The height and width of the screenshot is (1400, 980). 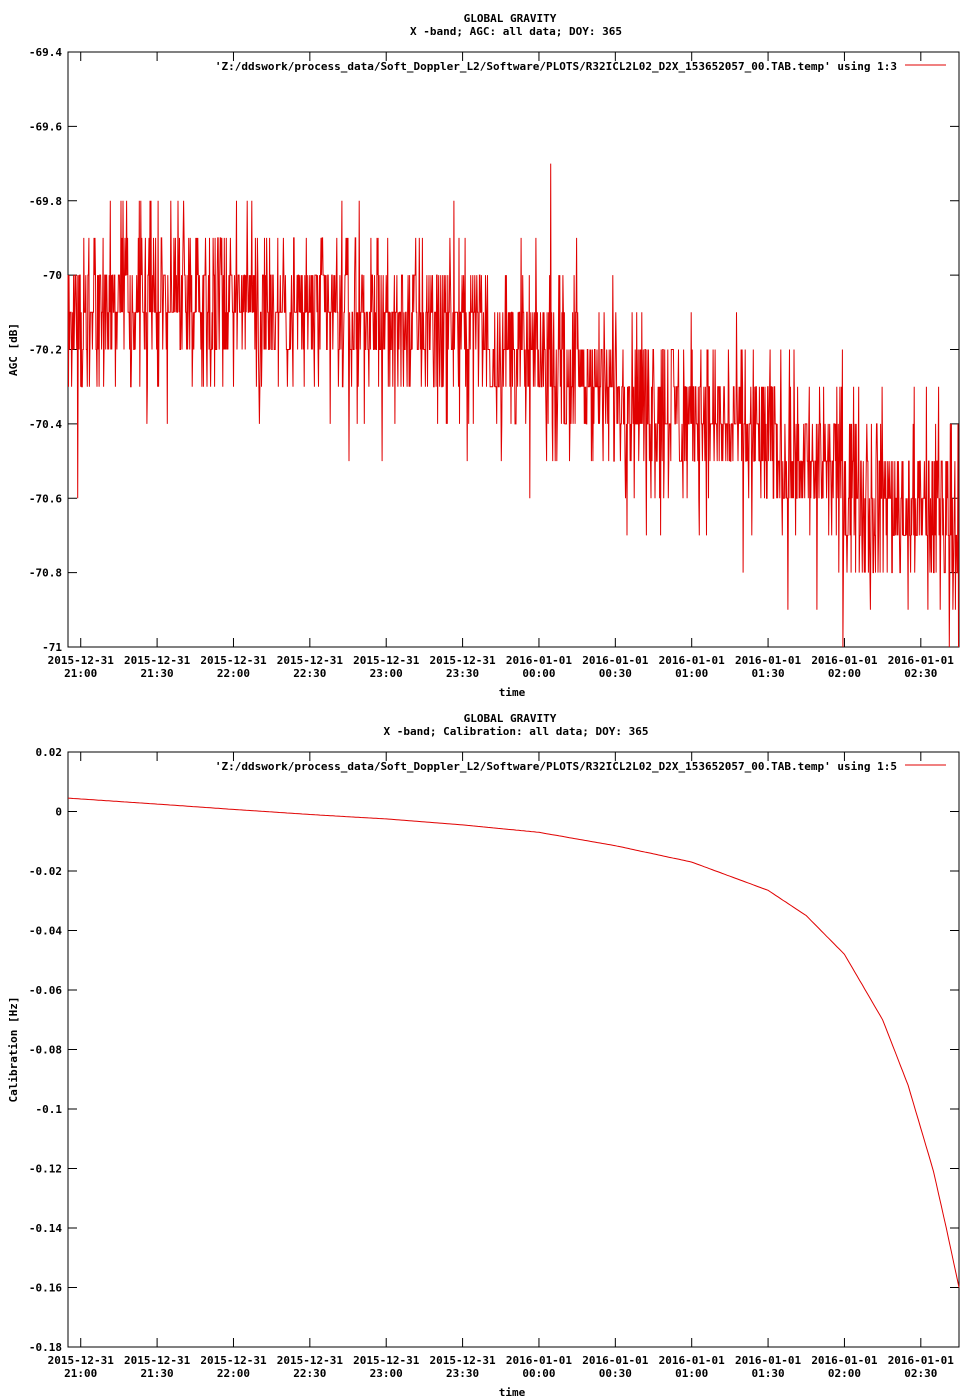 What do you see at coordinates (13, 1050) in the screenshot?
I see `y-axis-label: Calibration [Hz]` at bounding box center [13, 1050].